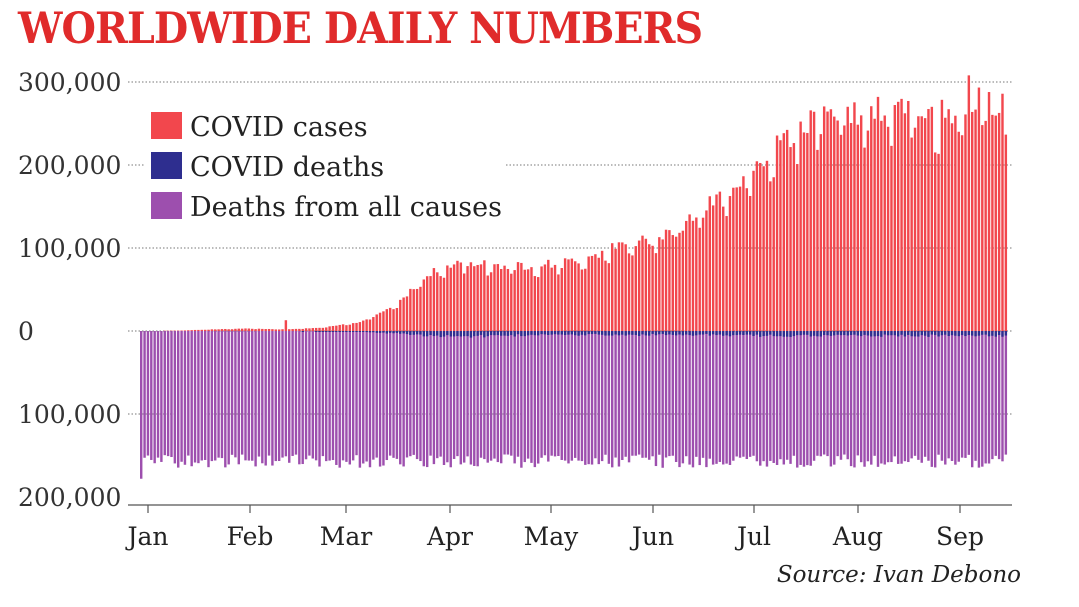 This screenshot has width=1079, height=607. What do you see at coordinates (69, 414) in the screenshot?
I see `y-tick-label: 100,000` at bounding box center [69, 414].